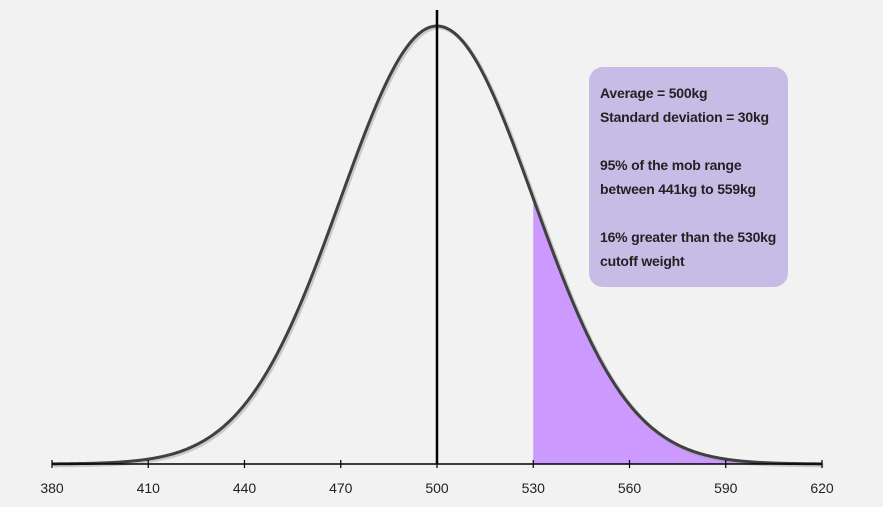  What do you see at coordinates (684, 117) in the screenshot?
I see `annotation-line: Standard deviation = 30kg` at bounding box center [684, 117].